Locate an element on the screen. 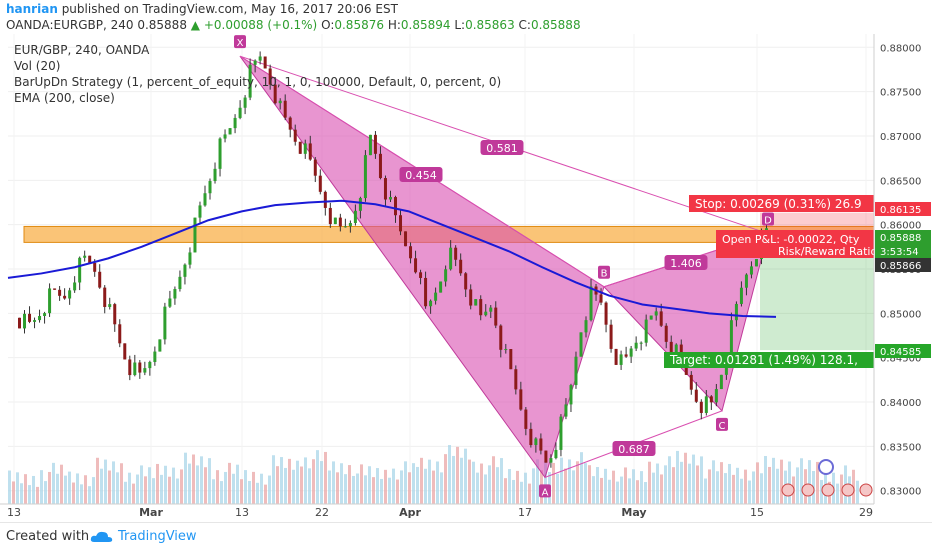 The image size is (932, 551). y-tick-label: 0.83000 is located at coordinates (900, 492).